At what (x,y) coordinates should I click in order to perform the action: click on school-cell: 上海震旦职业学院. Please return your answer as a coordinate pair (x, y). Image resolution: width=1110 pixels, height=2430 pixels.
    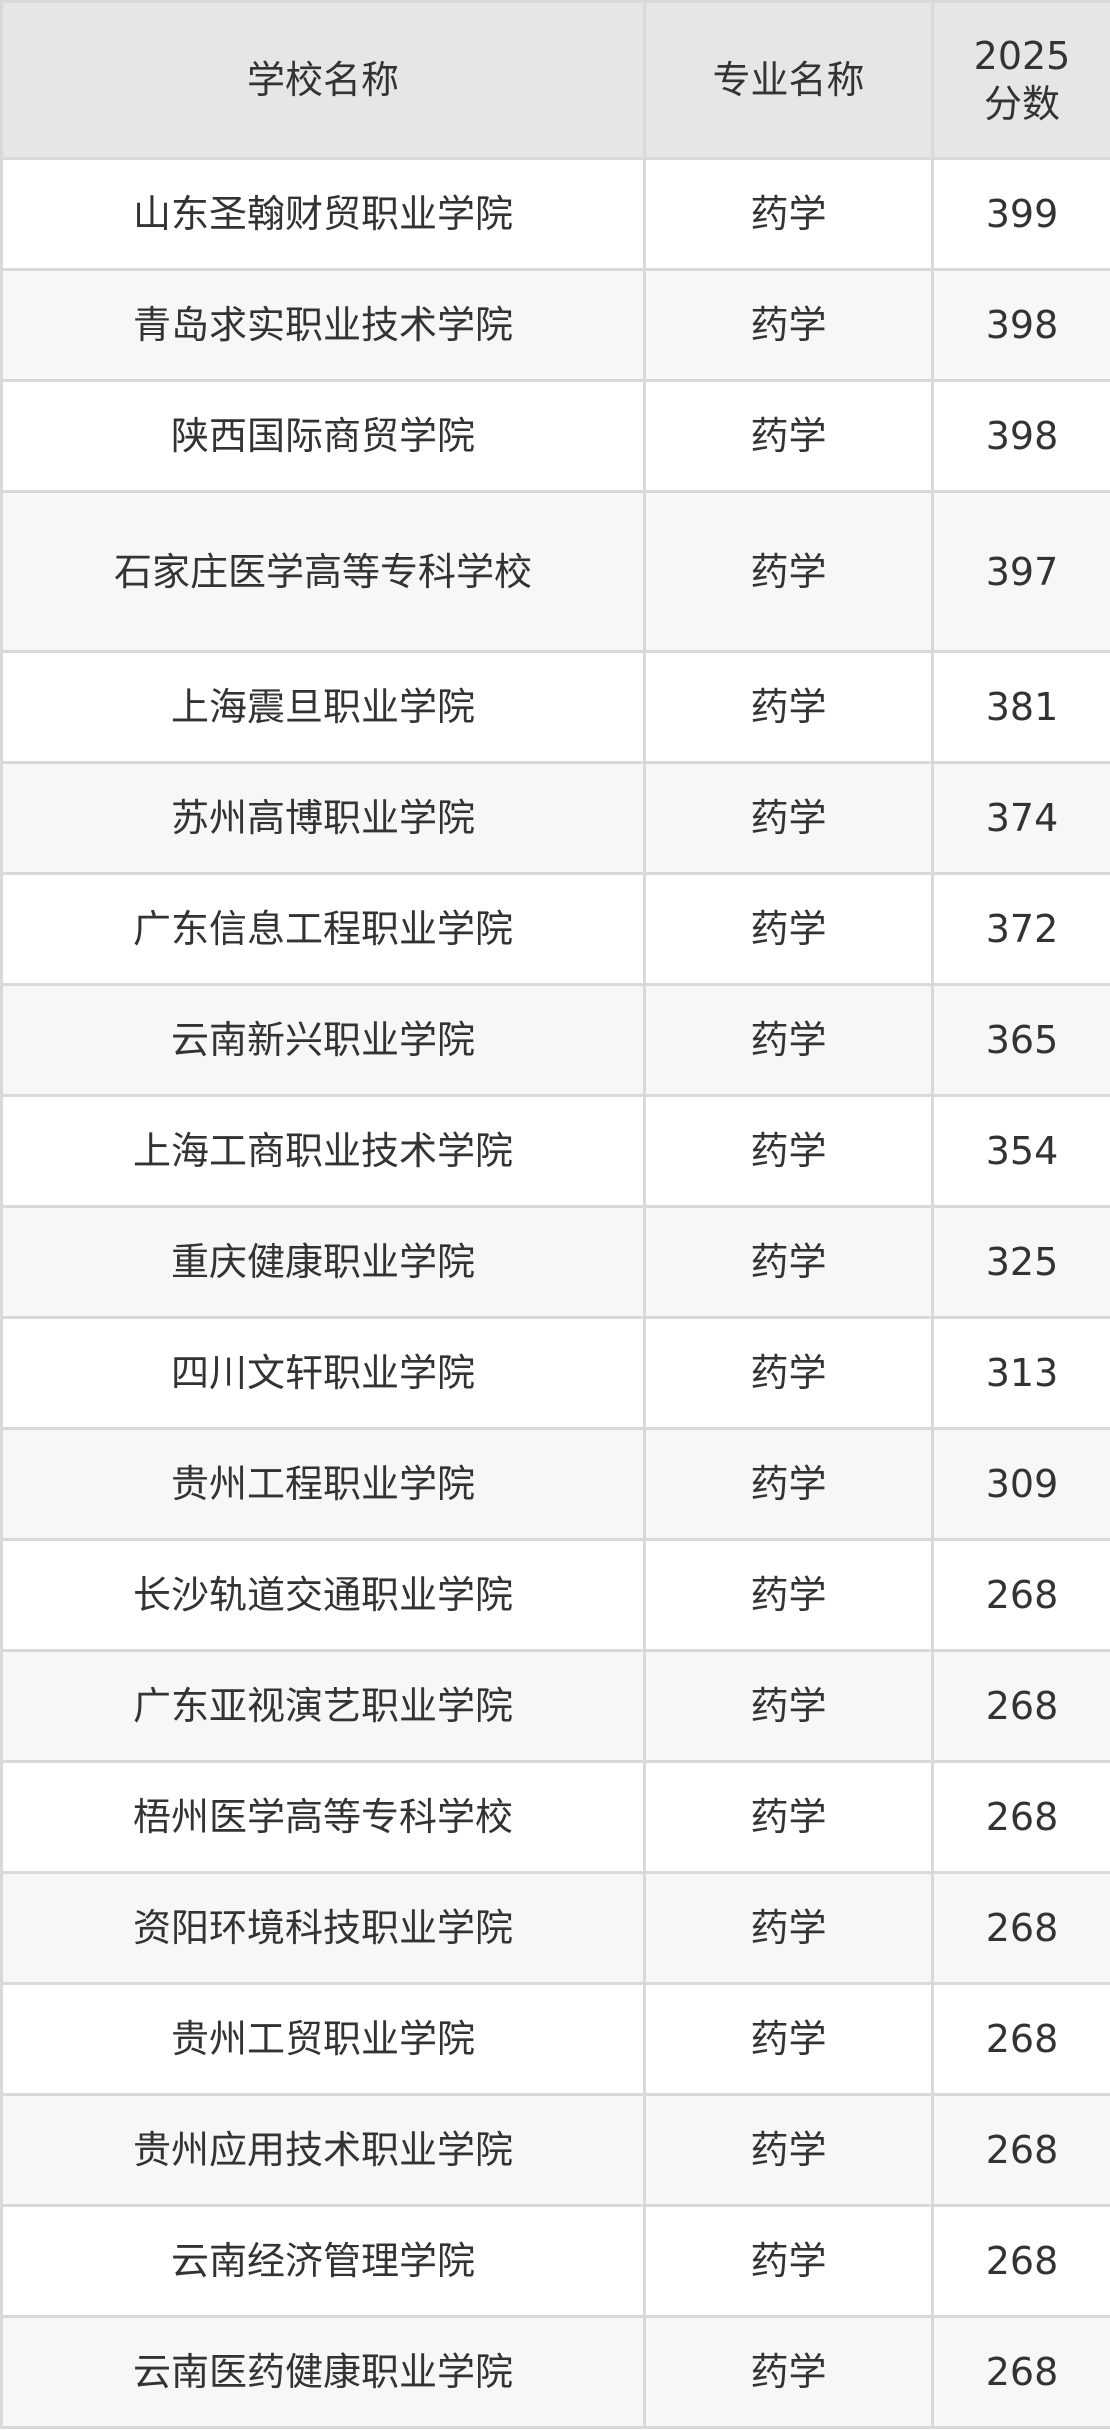
    Looking at the image, I should click on (323, 707).